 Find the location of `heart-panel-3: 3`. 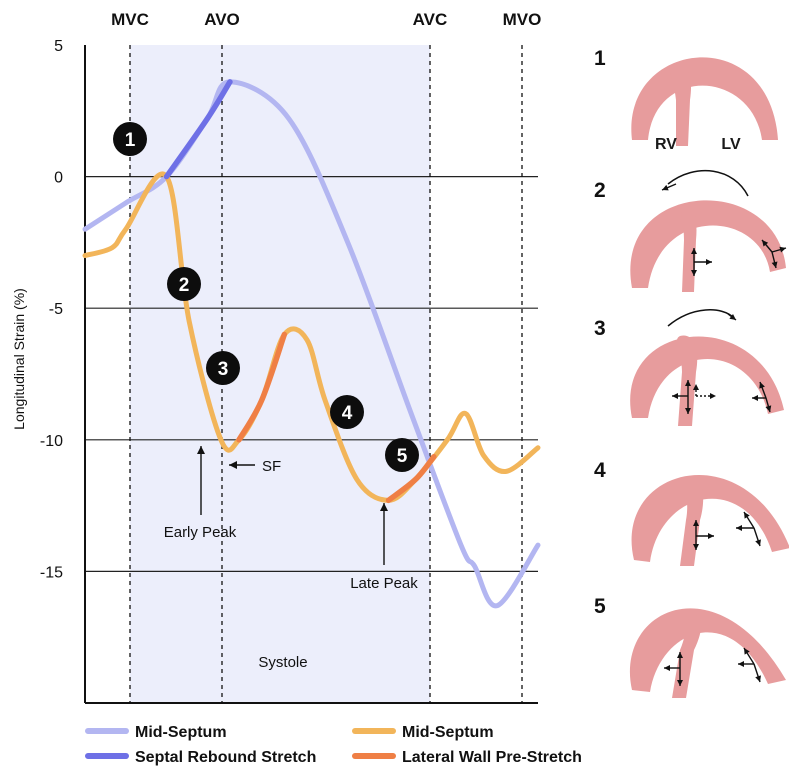

heart-panel-3: 3 is located at coordinates (689, 367).